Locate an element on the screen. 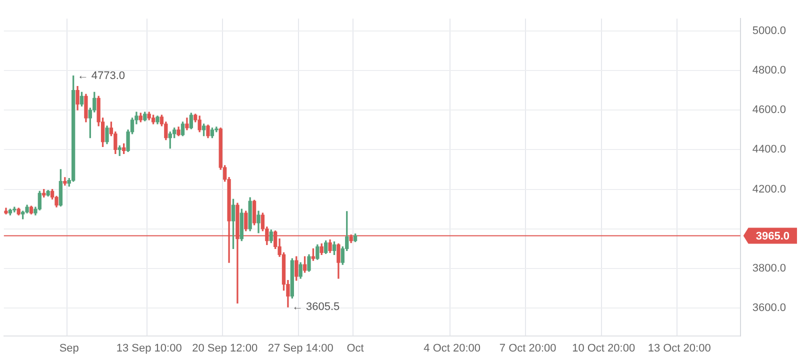 The height and width of the screenshot is (363, 798). y-tick-label: 4400.0 is located at coordinates (769, 150).